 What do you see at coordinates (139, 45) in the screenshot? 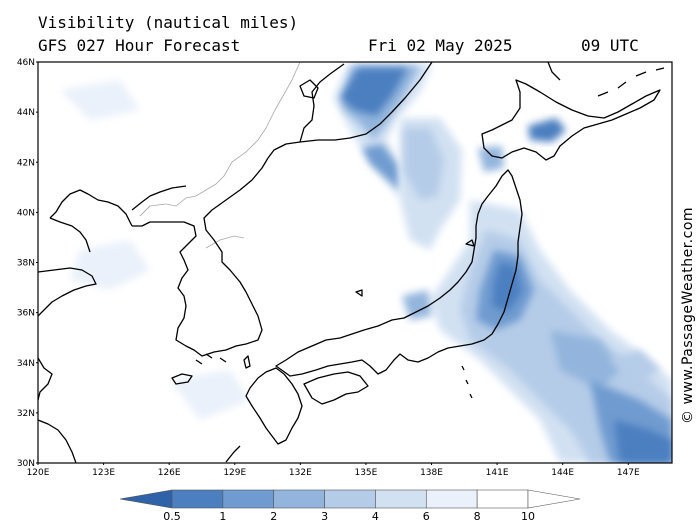
I see `forecast-label: GFS 027 Hour Forecast` at bounding box center [139, 45].